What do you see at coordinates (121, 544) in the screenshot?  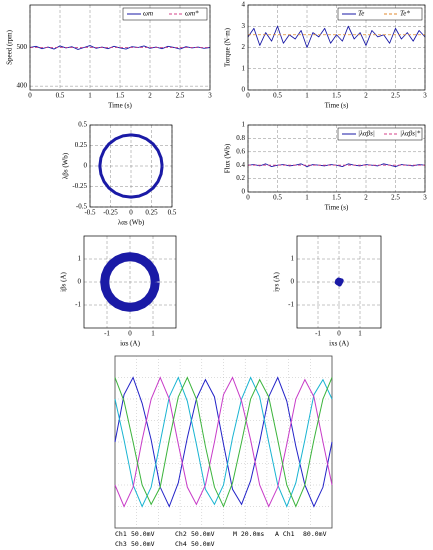 I see `channel-name: Ch3` at bounding box center [121, 544].